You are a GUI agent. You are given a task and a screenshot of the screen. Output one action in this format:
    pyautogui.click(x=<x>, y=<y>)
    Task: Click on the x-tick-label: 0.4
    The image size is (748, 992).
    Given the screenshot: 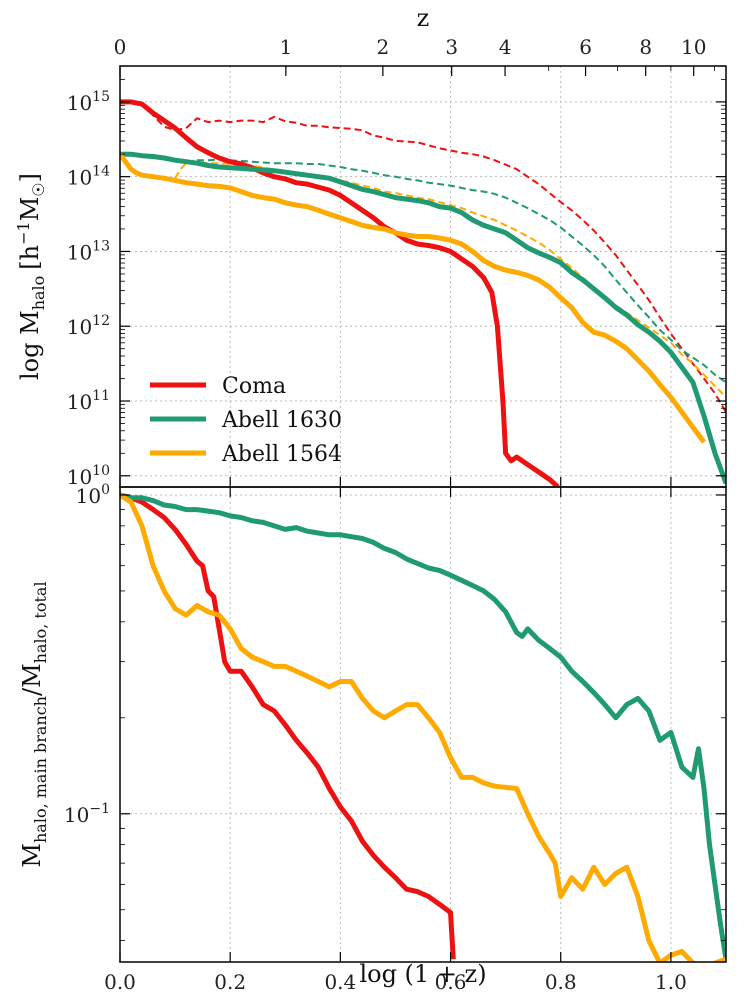 What is the action you would take?
    pyautogui.click(x=340, y=981)
    